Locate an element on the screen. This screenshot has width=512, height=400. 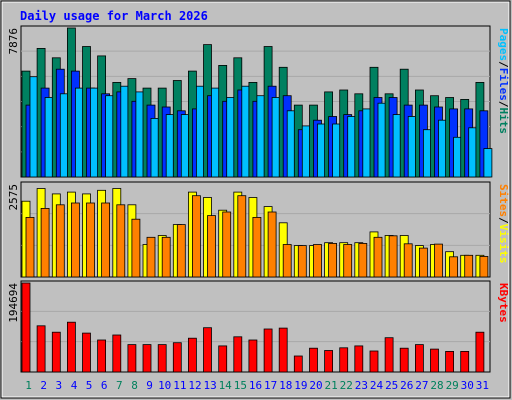
x-tick-label-day-27: 27 is located at coordinates (421, 385).